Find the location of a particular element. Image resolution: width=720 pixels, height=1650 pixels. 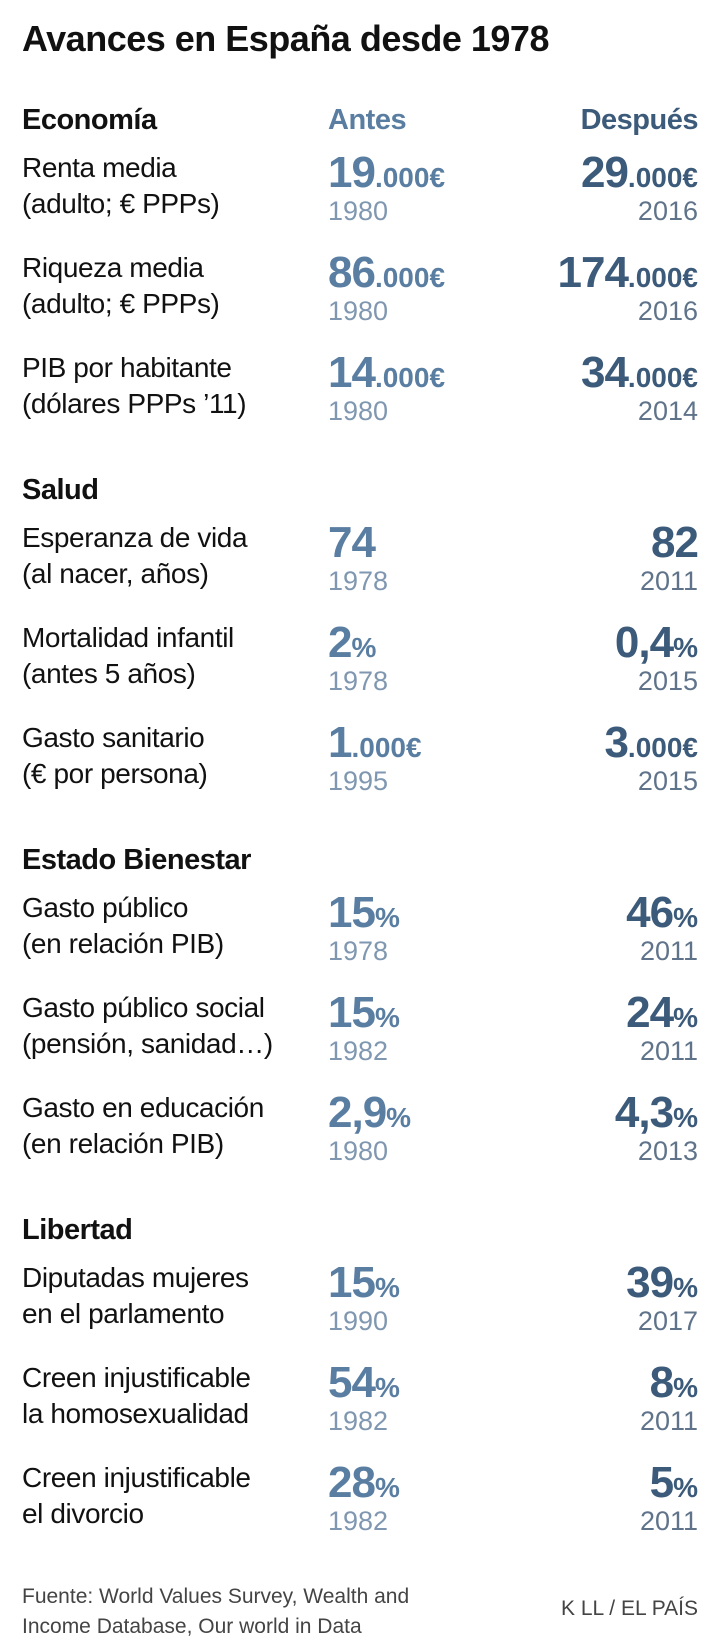

despues-value: 3.000€ is located at coordinates (651, 743).